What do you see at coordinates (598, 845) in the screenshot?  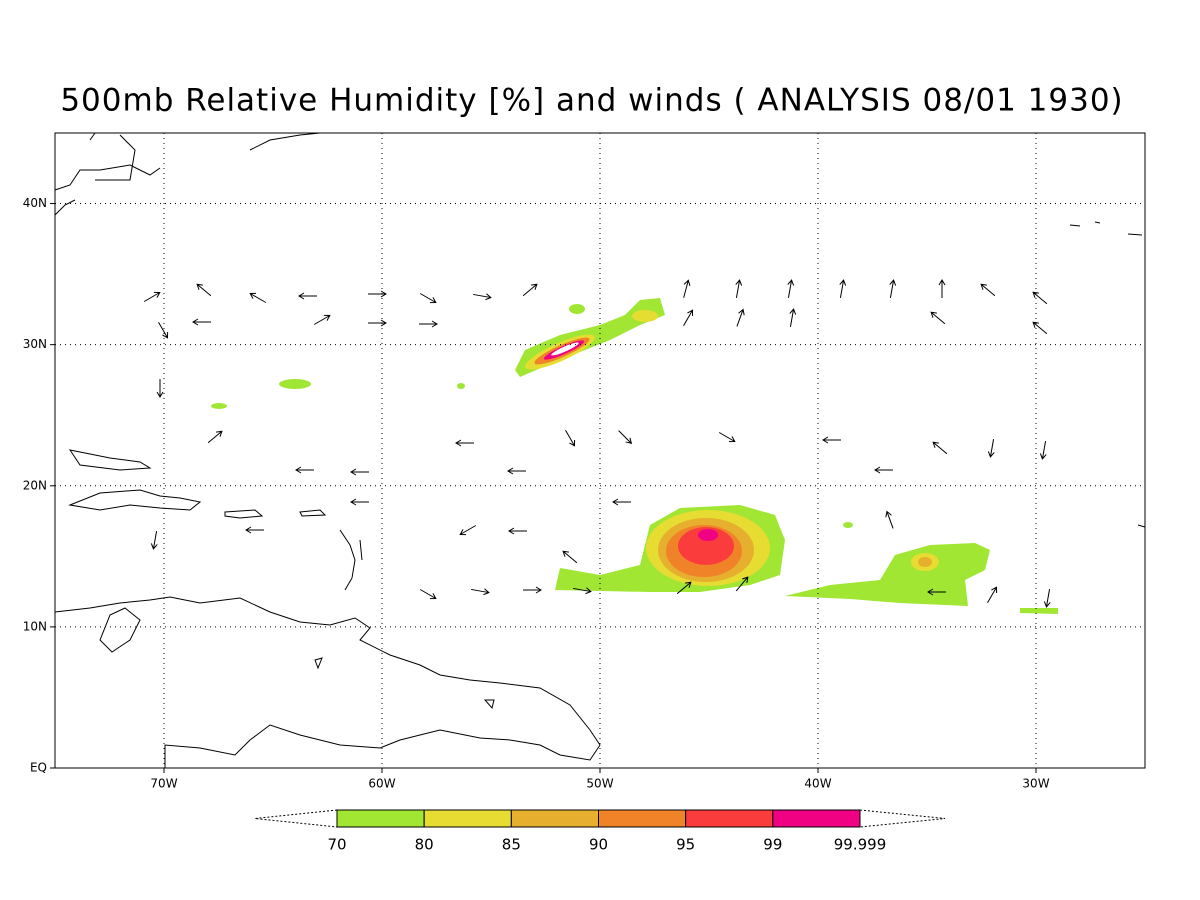 I see `colorbar-label: 90` at bounding box center [598, 845].